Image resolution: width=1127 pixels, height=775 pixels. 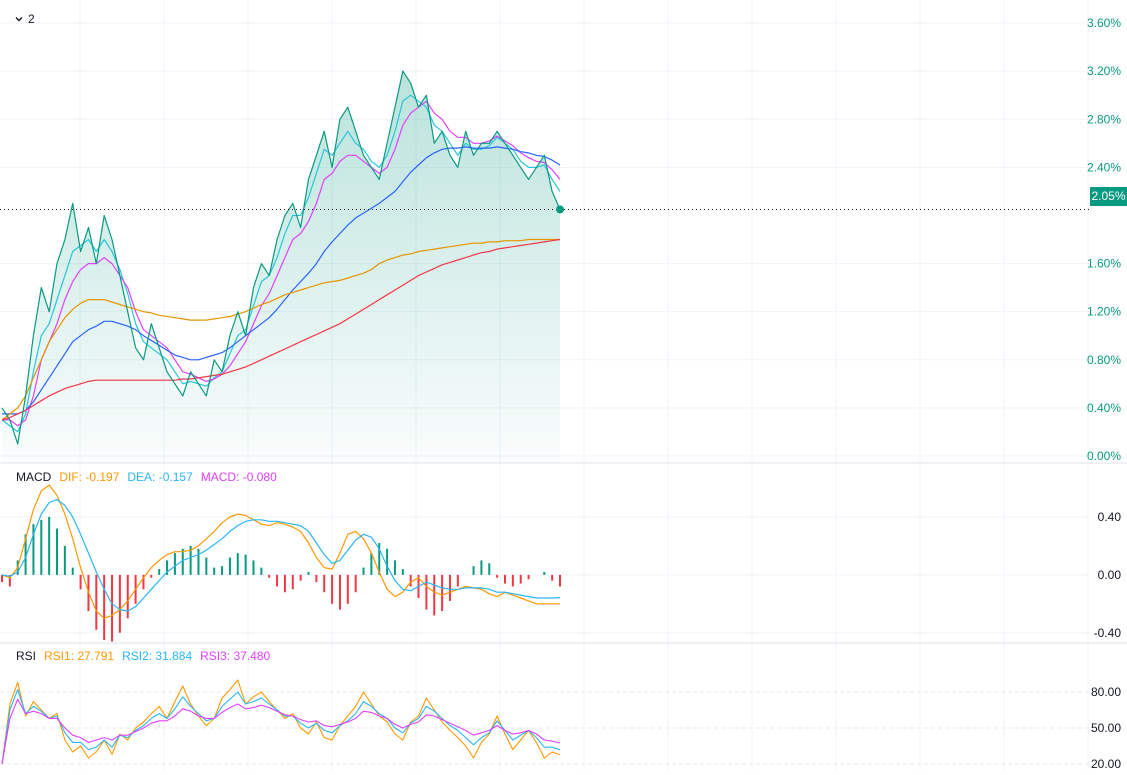 I want to click on y-axis-tick-label: 1.20%, so click(x=1104, y=312).